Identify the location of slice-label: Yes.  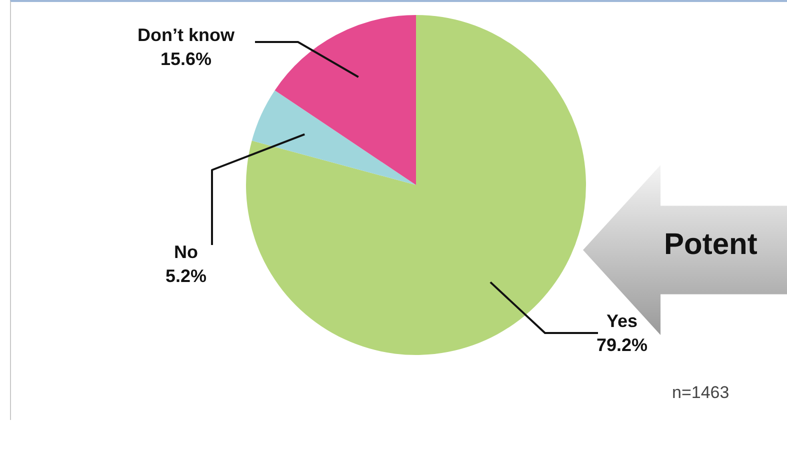
(622, 320).